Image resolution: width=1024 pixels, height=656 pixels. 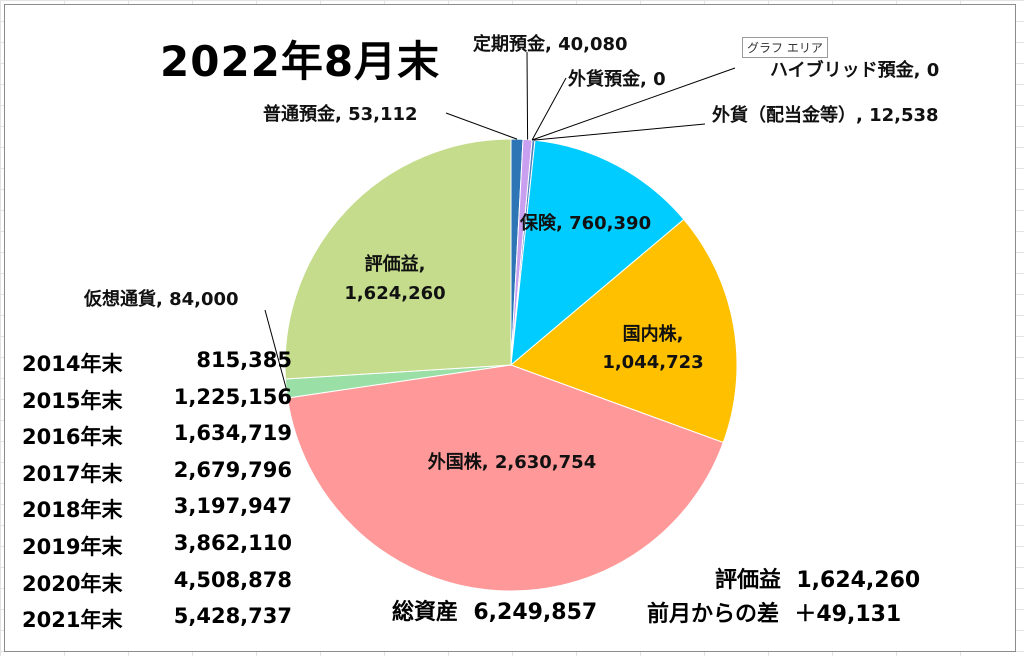 What do you see at coordinates (232, 469) in the screenshot?
I see `year-value: 2,679,796` at bounding box center [232, 469].